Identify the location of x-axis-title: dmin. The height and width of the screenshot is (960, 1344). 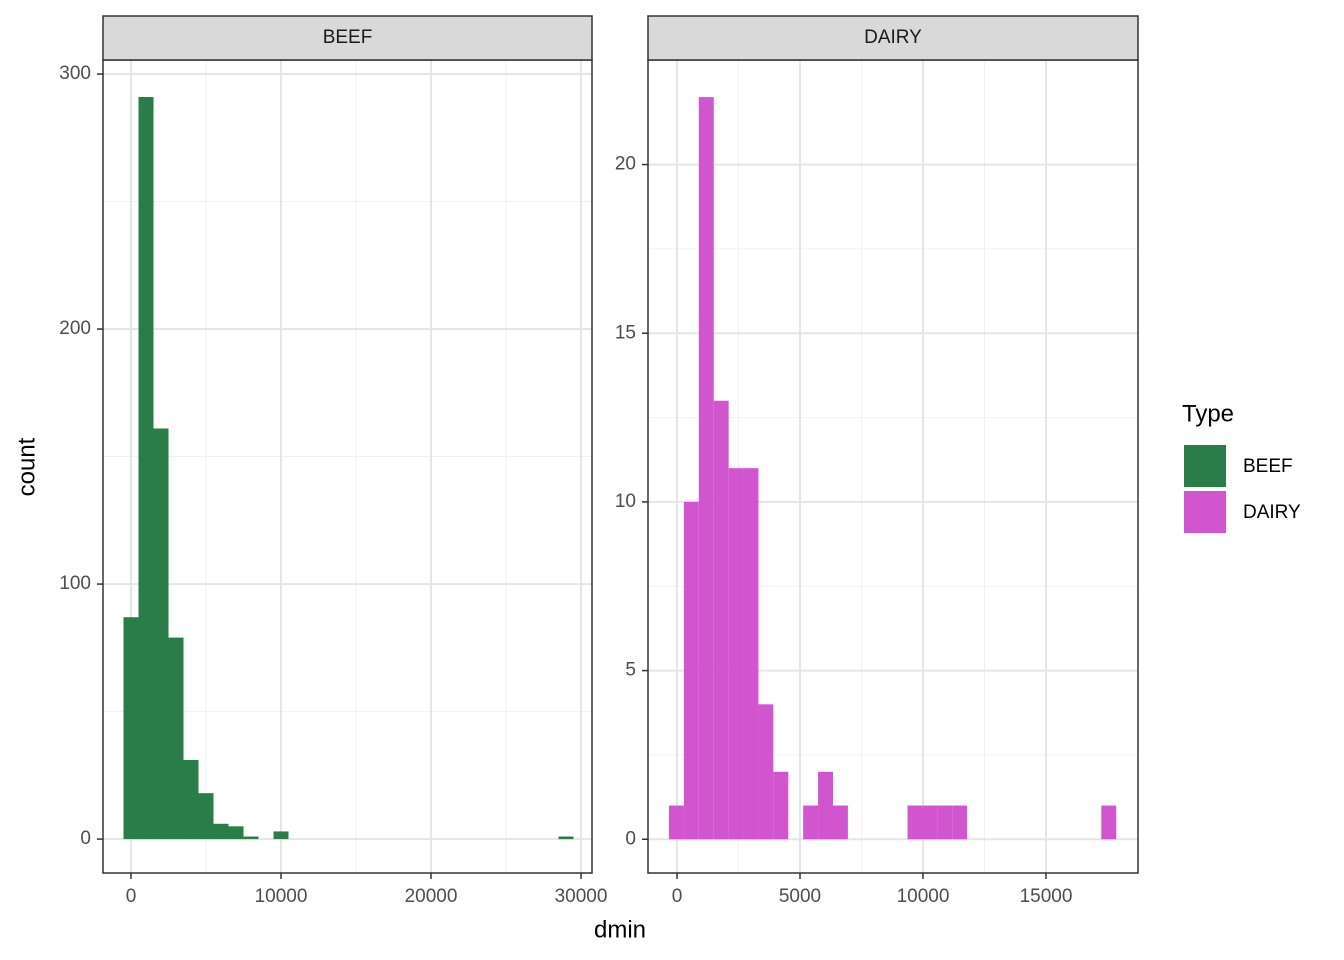
(620, 929).